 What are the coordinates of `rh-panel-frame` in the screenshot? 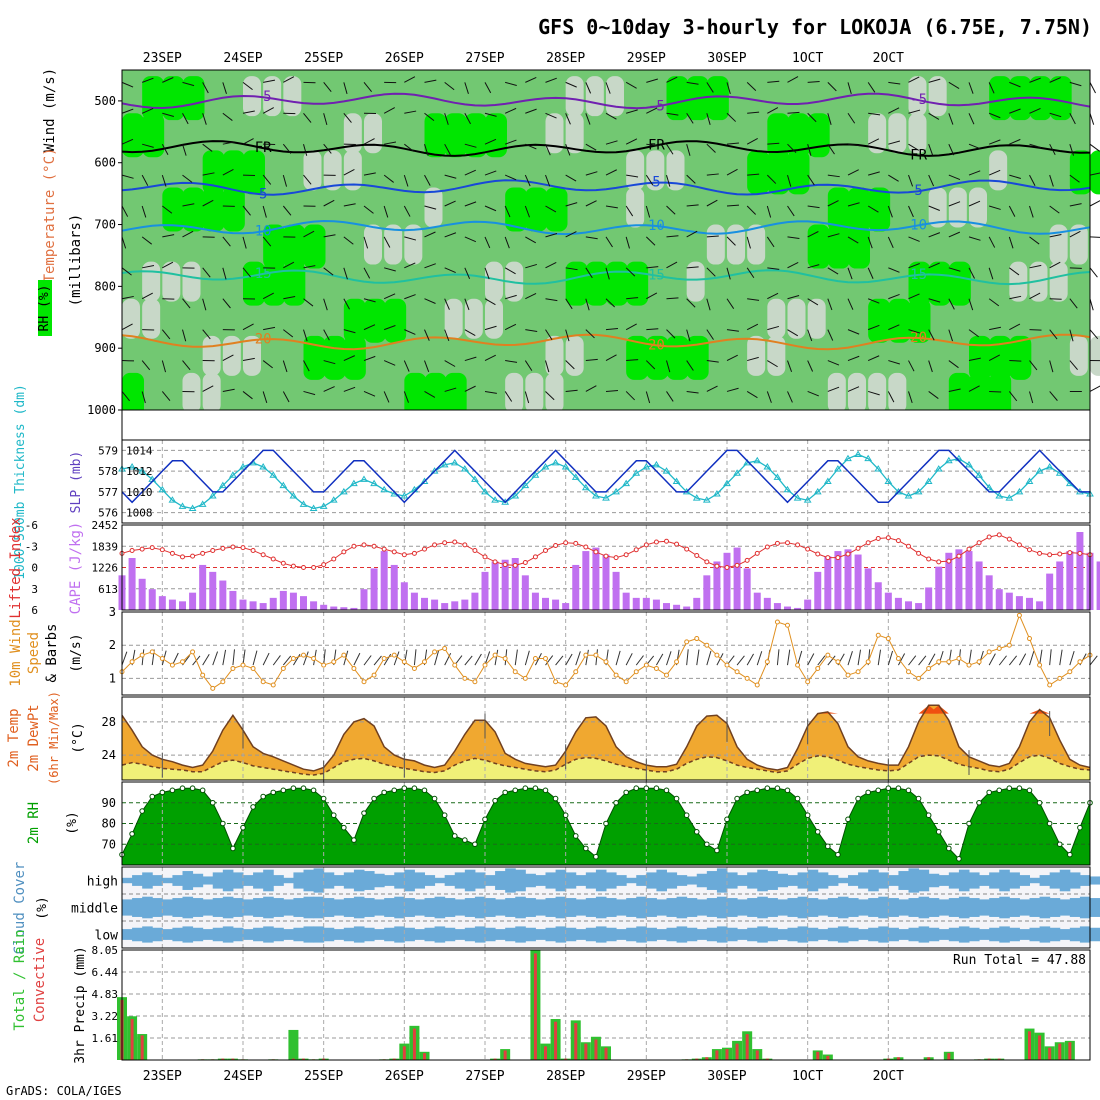 It's located at (606, 823).